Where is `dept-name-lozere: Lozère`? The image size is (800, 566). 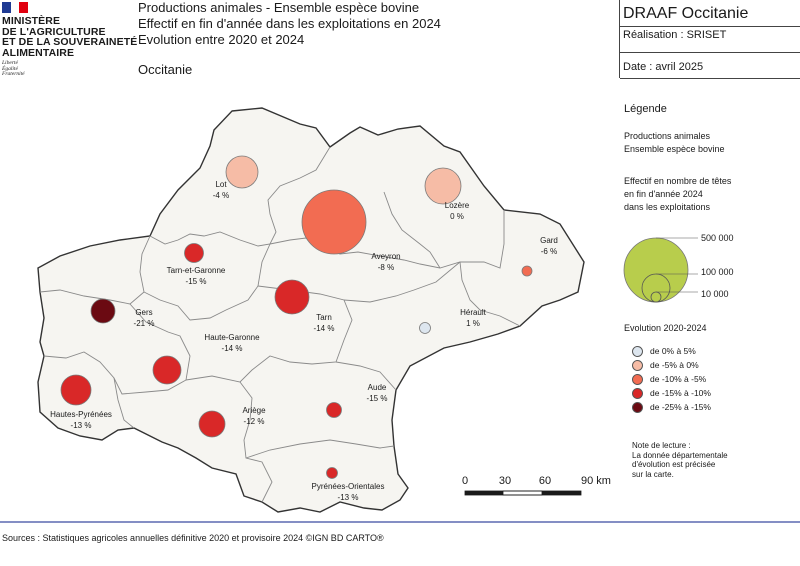
dept-name-lozere: Lozère is located at coordinates (457, 205).